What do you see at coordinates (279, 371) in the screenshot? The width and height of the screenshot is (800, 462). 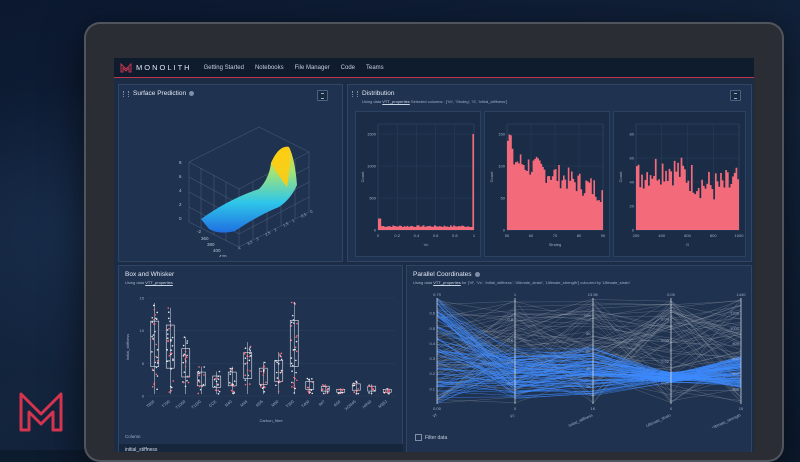 I see `box` at bounding box center [279, 371].